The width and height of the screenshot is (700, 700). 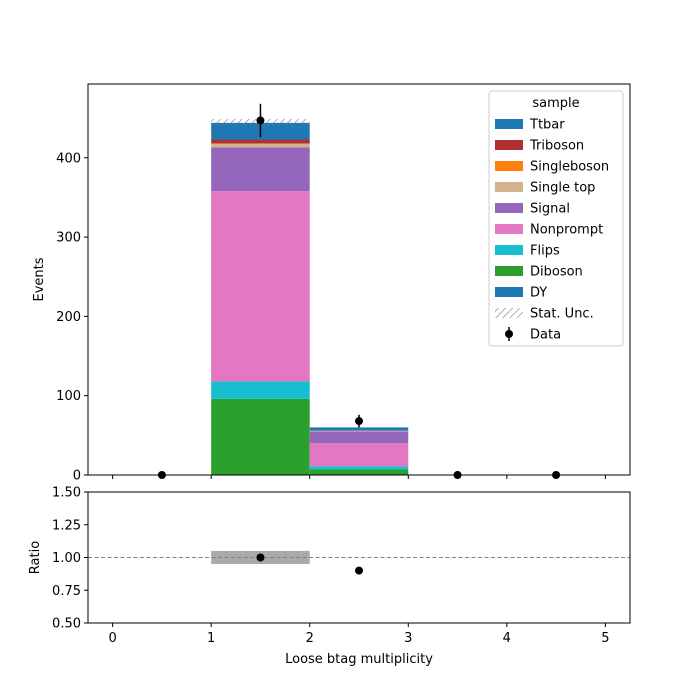 What do you see at coordinates (66, 558) in the screenshot?
I see `ratio-y-tick-label: 1.00` at bounding box center [66, 558].